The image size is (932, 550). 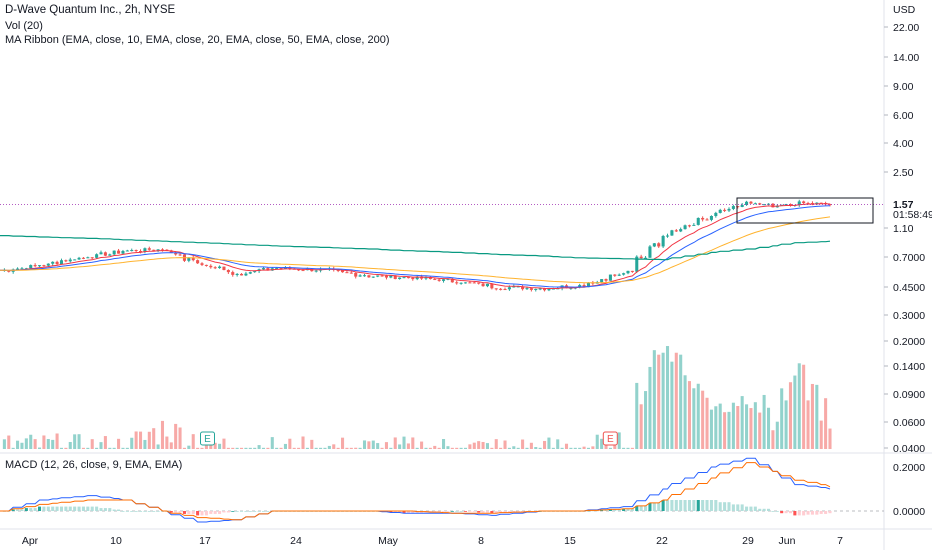 I want to click on price-tick-label: 9.00, so click(x=903, y=87).